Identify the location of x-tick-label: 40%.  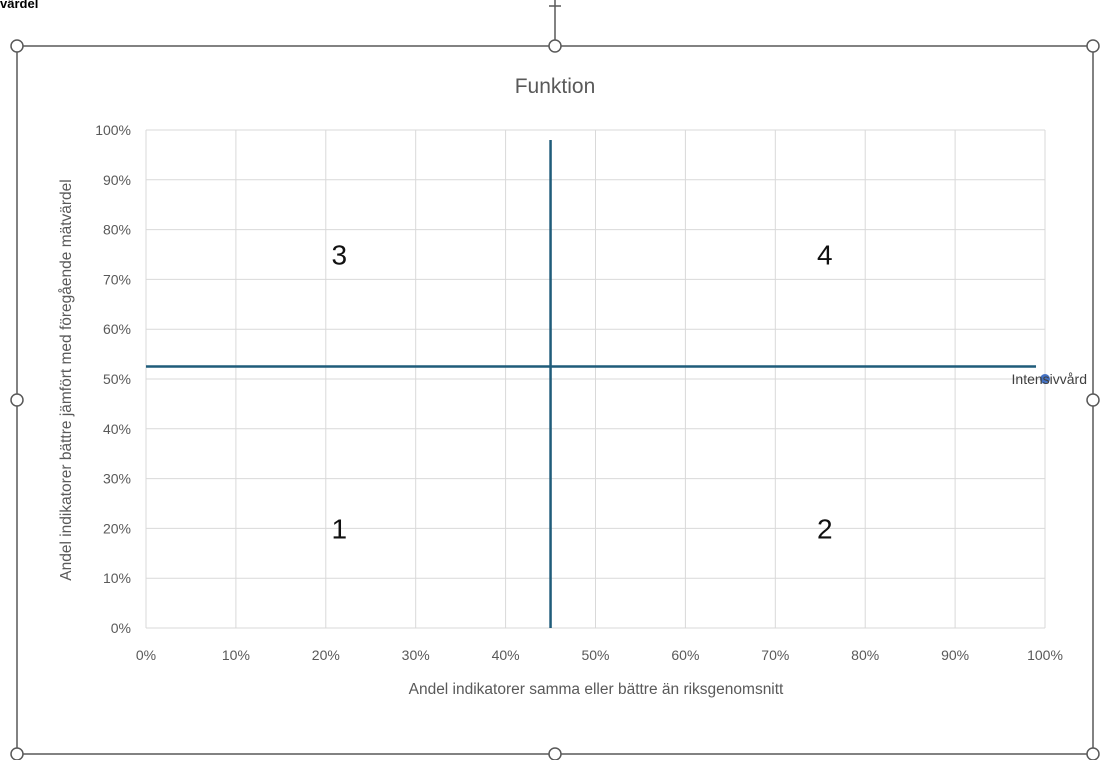
(506, 655).